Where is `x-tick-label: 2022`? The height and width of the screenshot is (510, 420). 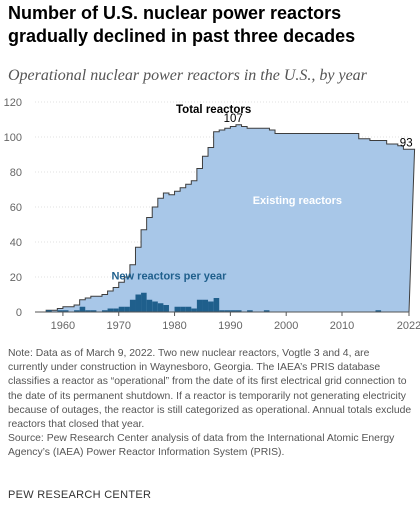 x-tick-label: 2022 is located at coordinates (408, 326).